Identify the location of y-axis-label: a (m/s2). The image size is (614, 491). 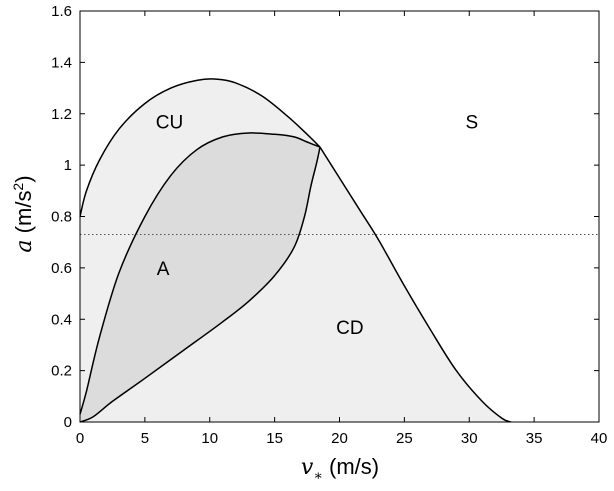
(23, 213).